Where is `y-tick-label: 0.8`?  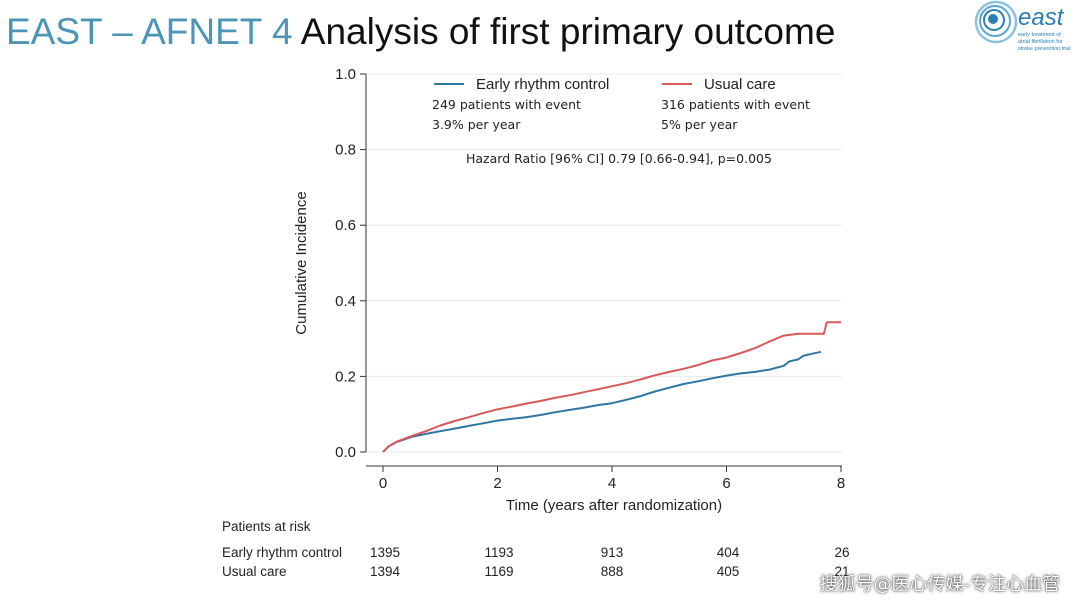
y-tick-label: 0.8 is located at coordinates (345, 150).